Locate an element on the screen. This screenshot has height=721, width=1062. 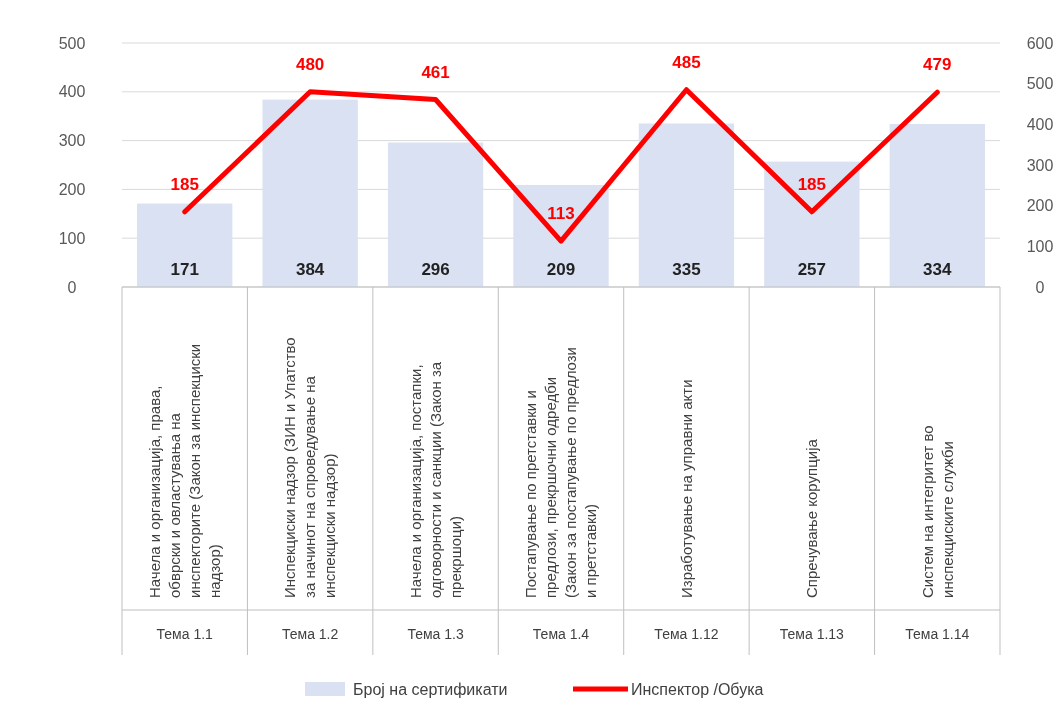
data-label: 209 is located at coordinates (561, 269).